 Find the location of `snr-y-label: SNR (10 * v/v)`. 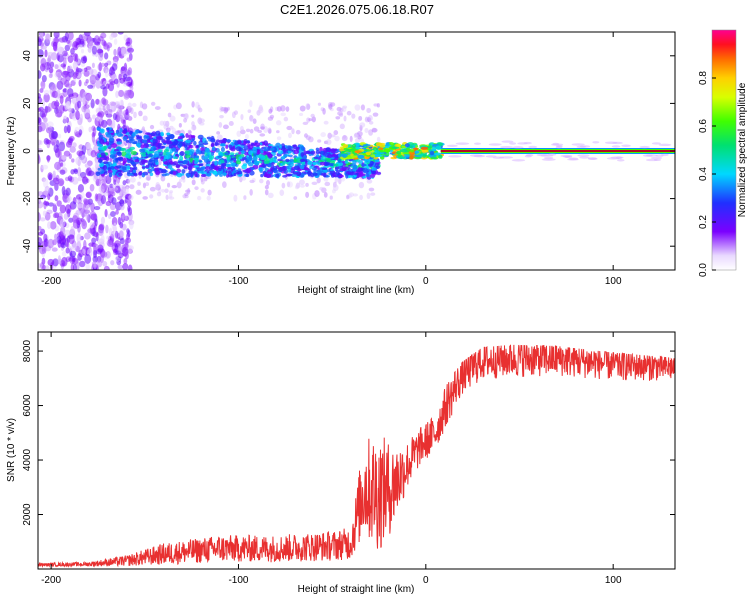

snr-y-label: SNR (10 * v/v) is located at coordinates (11, 450).